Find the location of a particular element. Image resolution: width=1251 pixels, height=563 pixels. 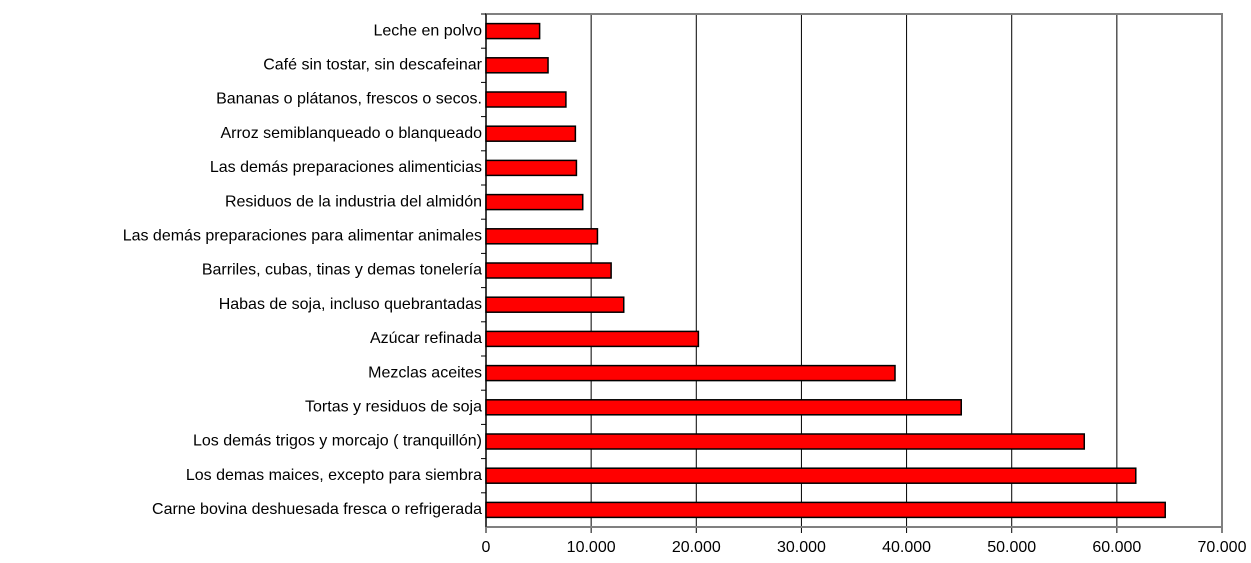

x-tick-label: 40.000 is located at coordinates (906, 547).